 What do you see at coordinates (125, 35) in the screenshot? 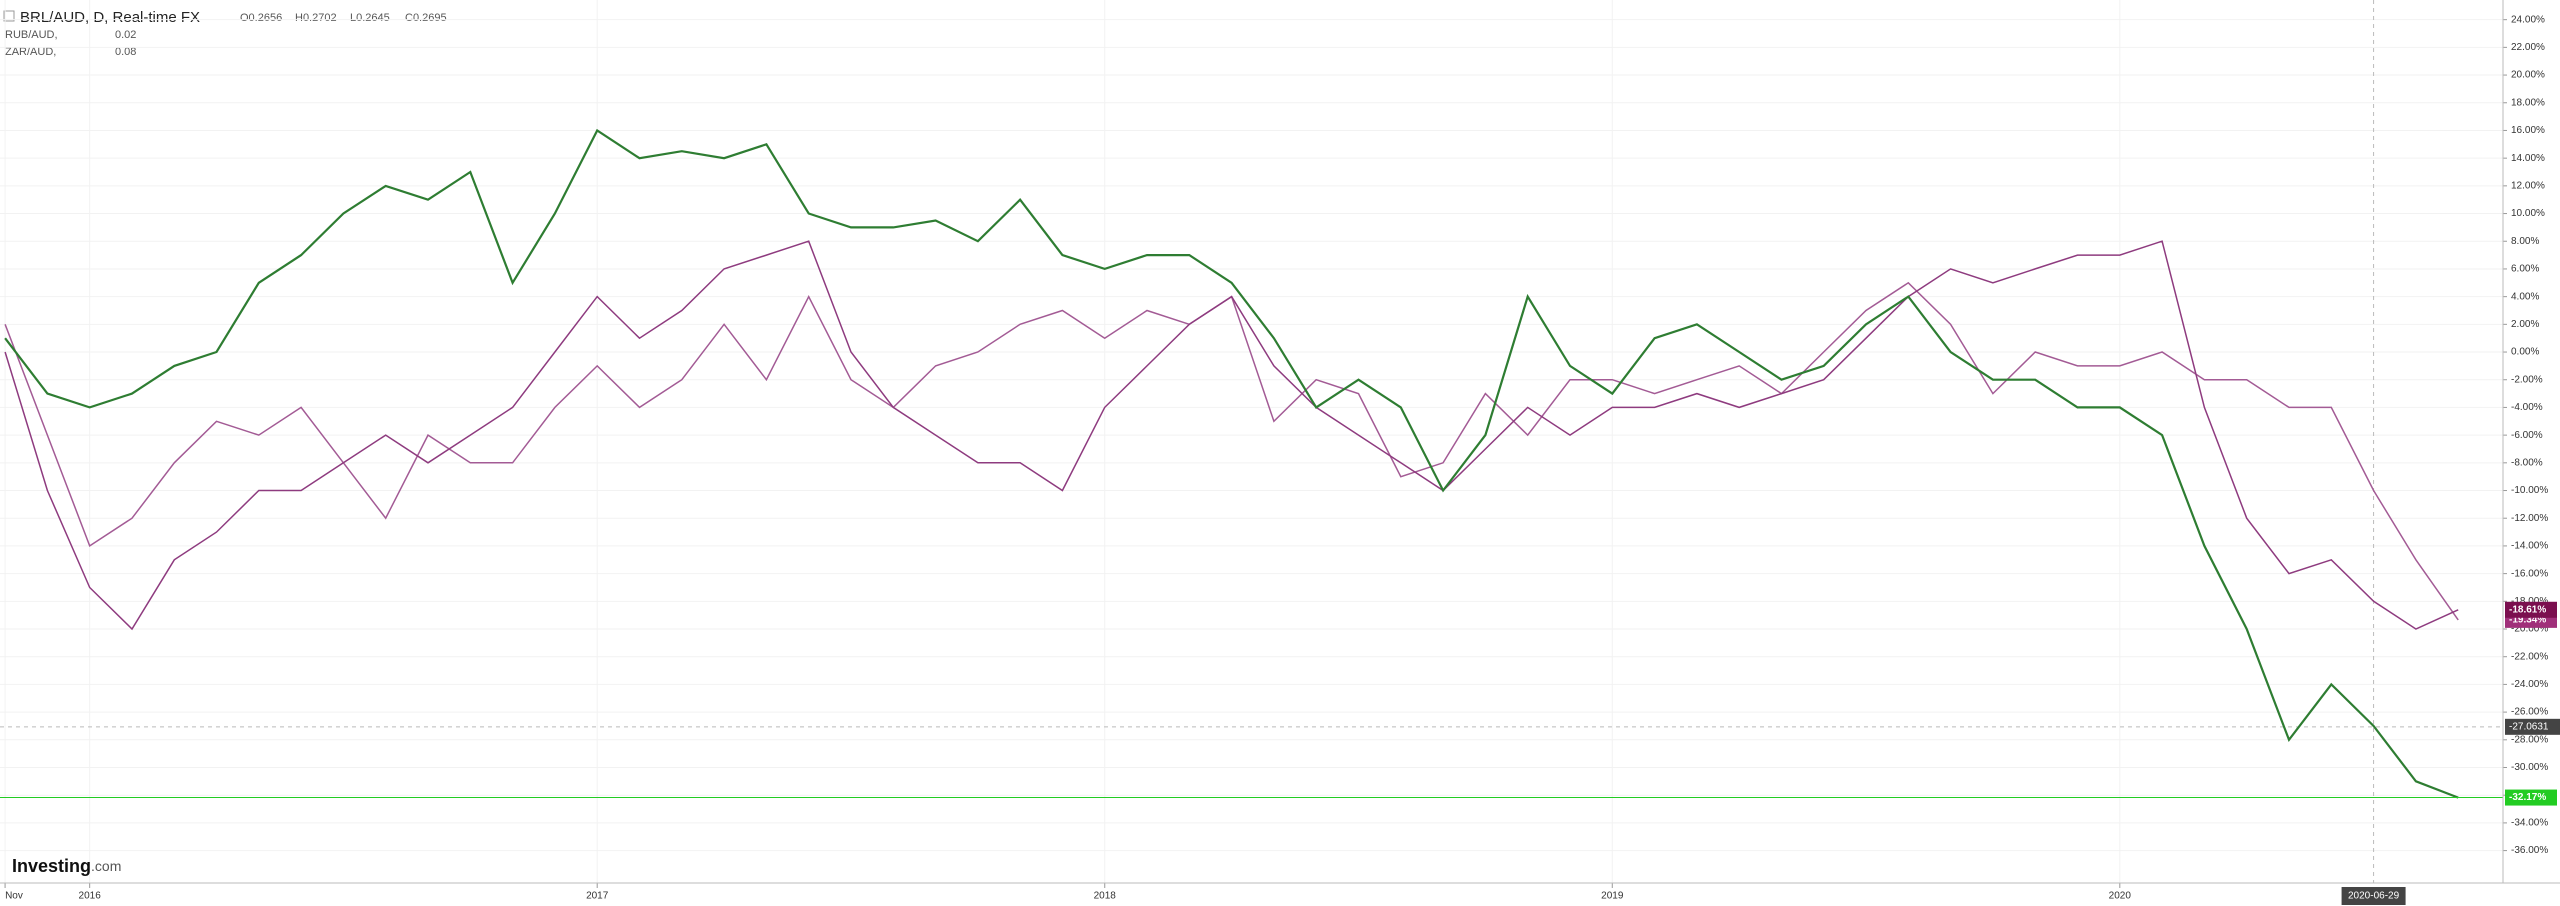
I see `legend-value: 0.02` at bounding box center [125, 35].